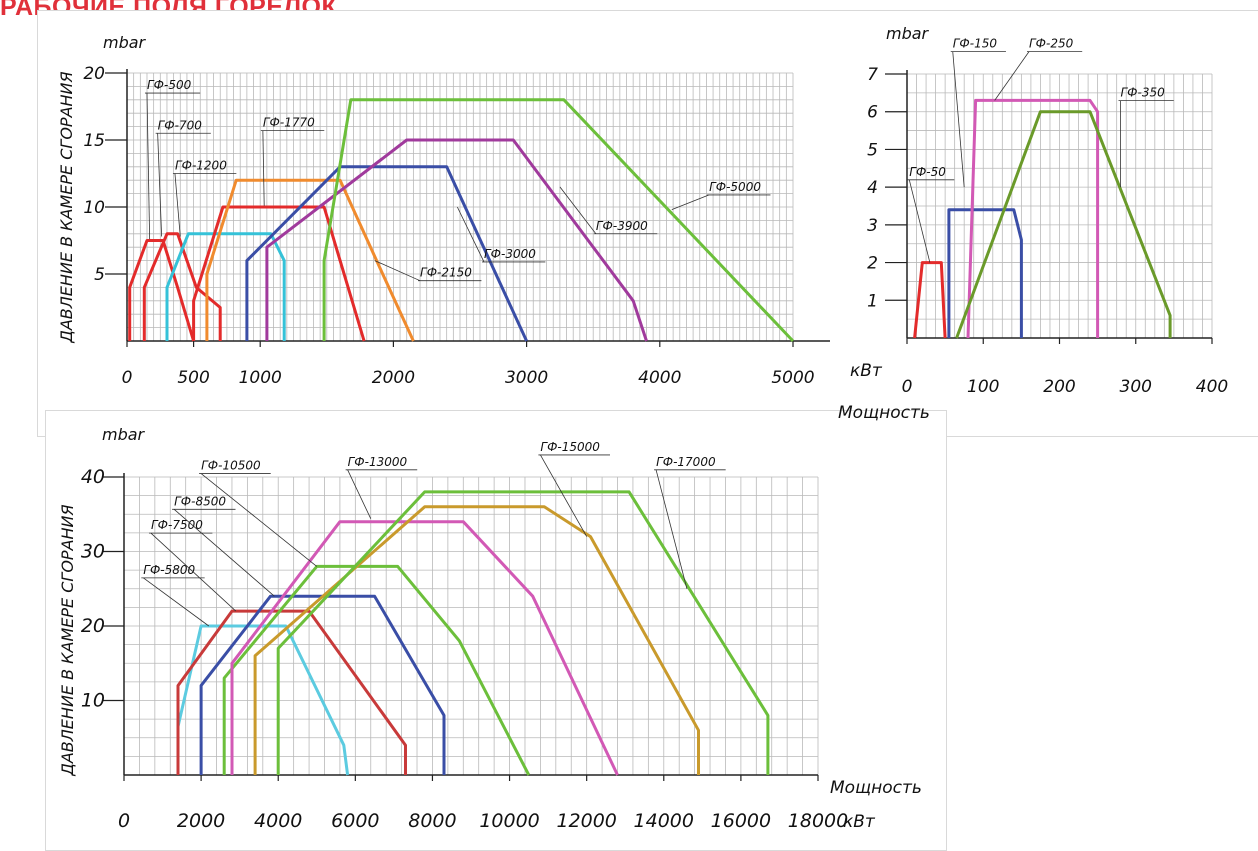 The width and height of the screenshot is (1258, 851). Describe the element at coordinates (570, 447) in the screenshot. I see `series-label: ГФ-15000` at that location.